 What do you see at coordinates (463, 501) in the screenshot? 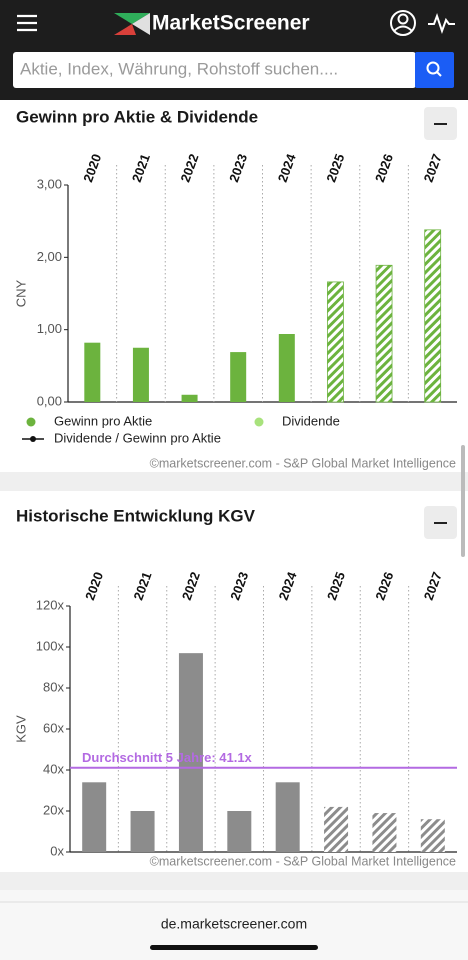
I see `scrollbar` at bounding box center [463, 501].